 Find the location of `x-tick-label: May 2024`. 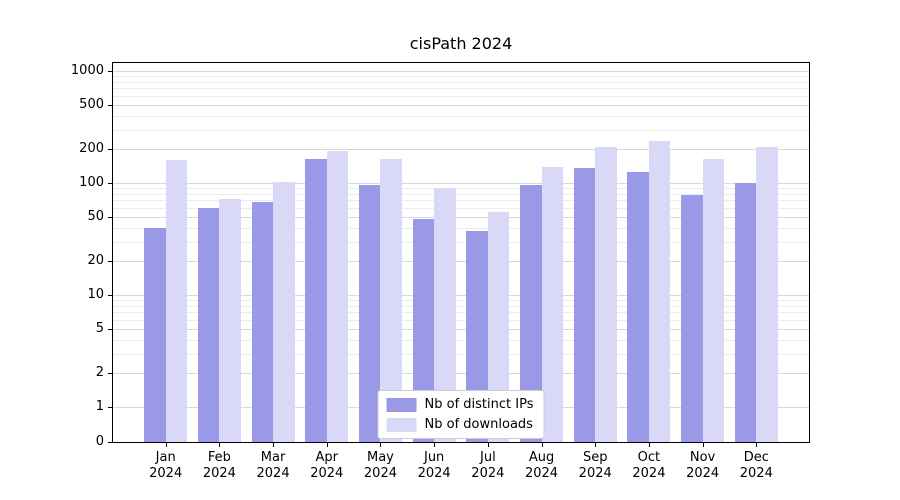

x-tick-label: May 2024 is located at coordinates (380, 465).